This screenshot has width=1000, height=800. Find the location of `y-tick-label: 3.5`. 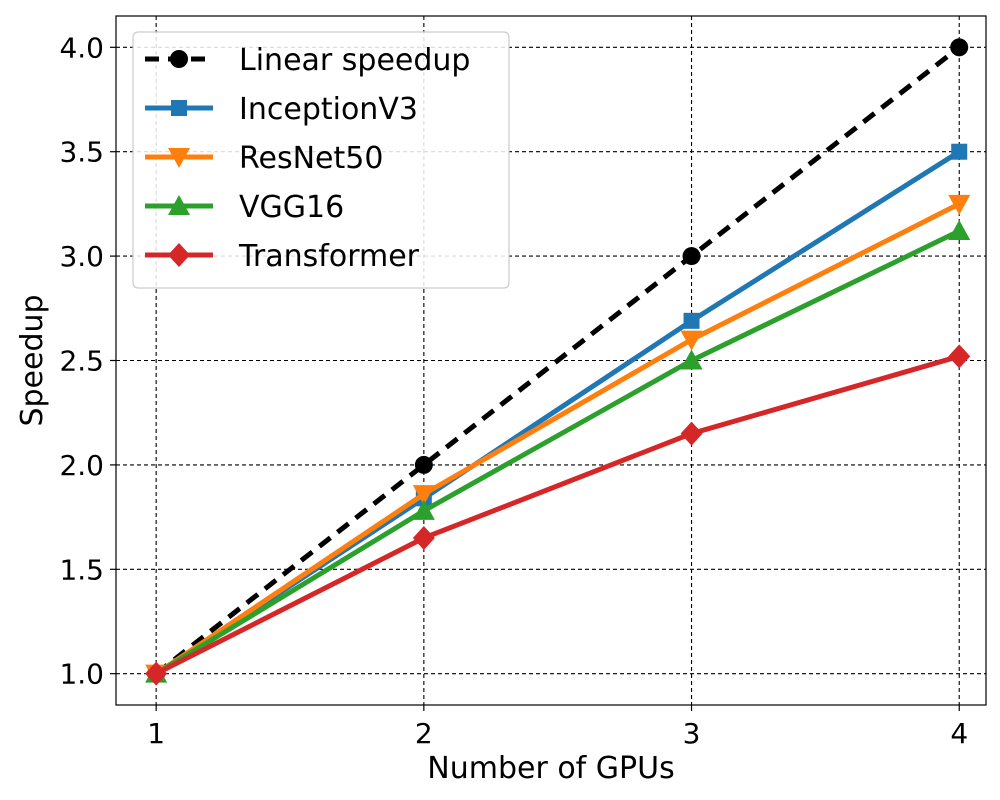

y-tick-label: 3.5 is located at coordinates (81, 152).